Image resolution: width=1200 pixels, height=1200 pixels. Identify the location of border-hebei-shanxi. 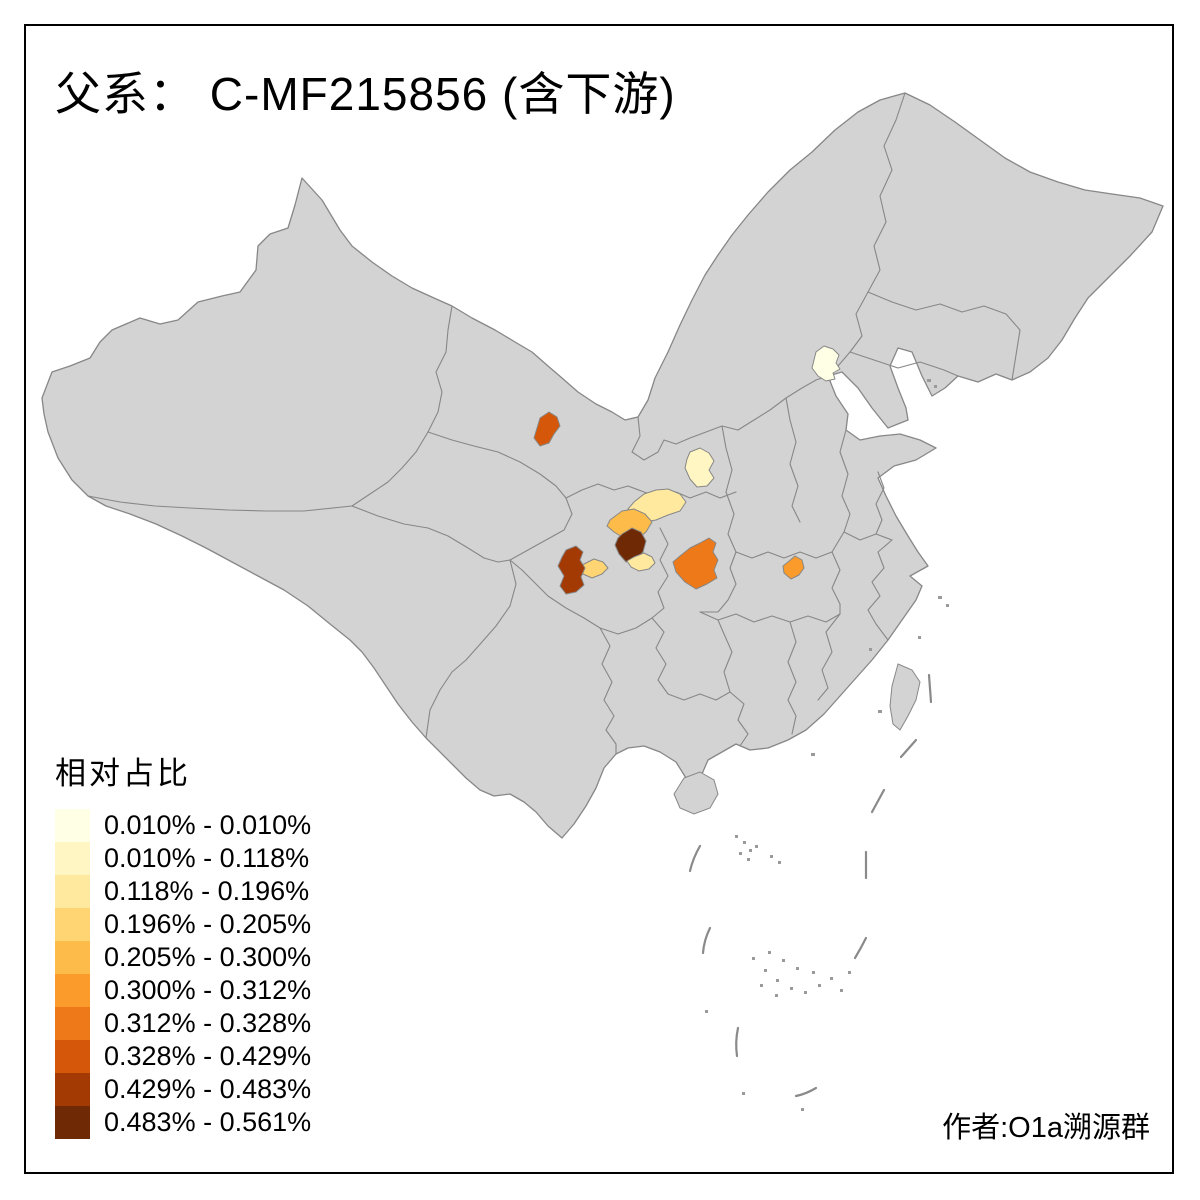
(793, 460).